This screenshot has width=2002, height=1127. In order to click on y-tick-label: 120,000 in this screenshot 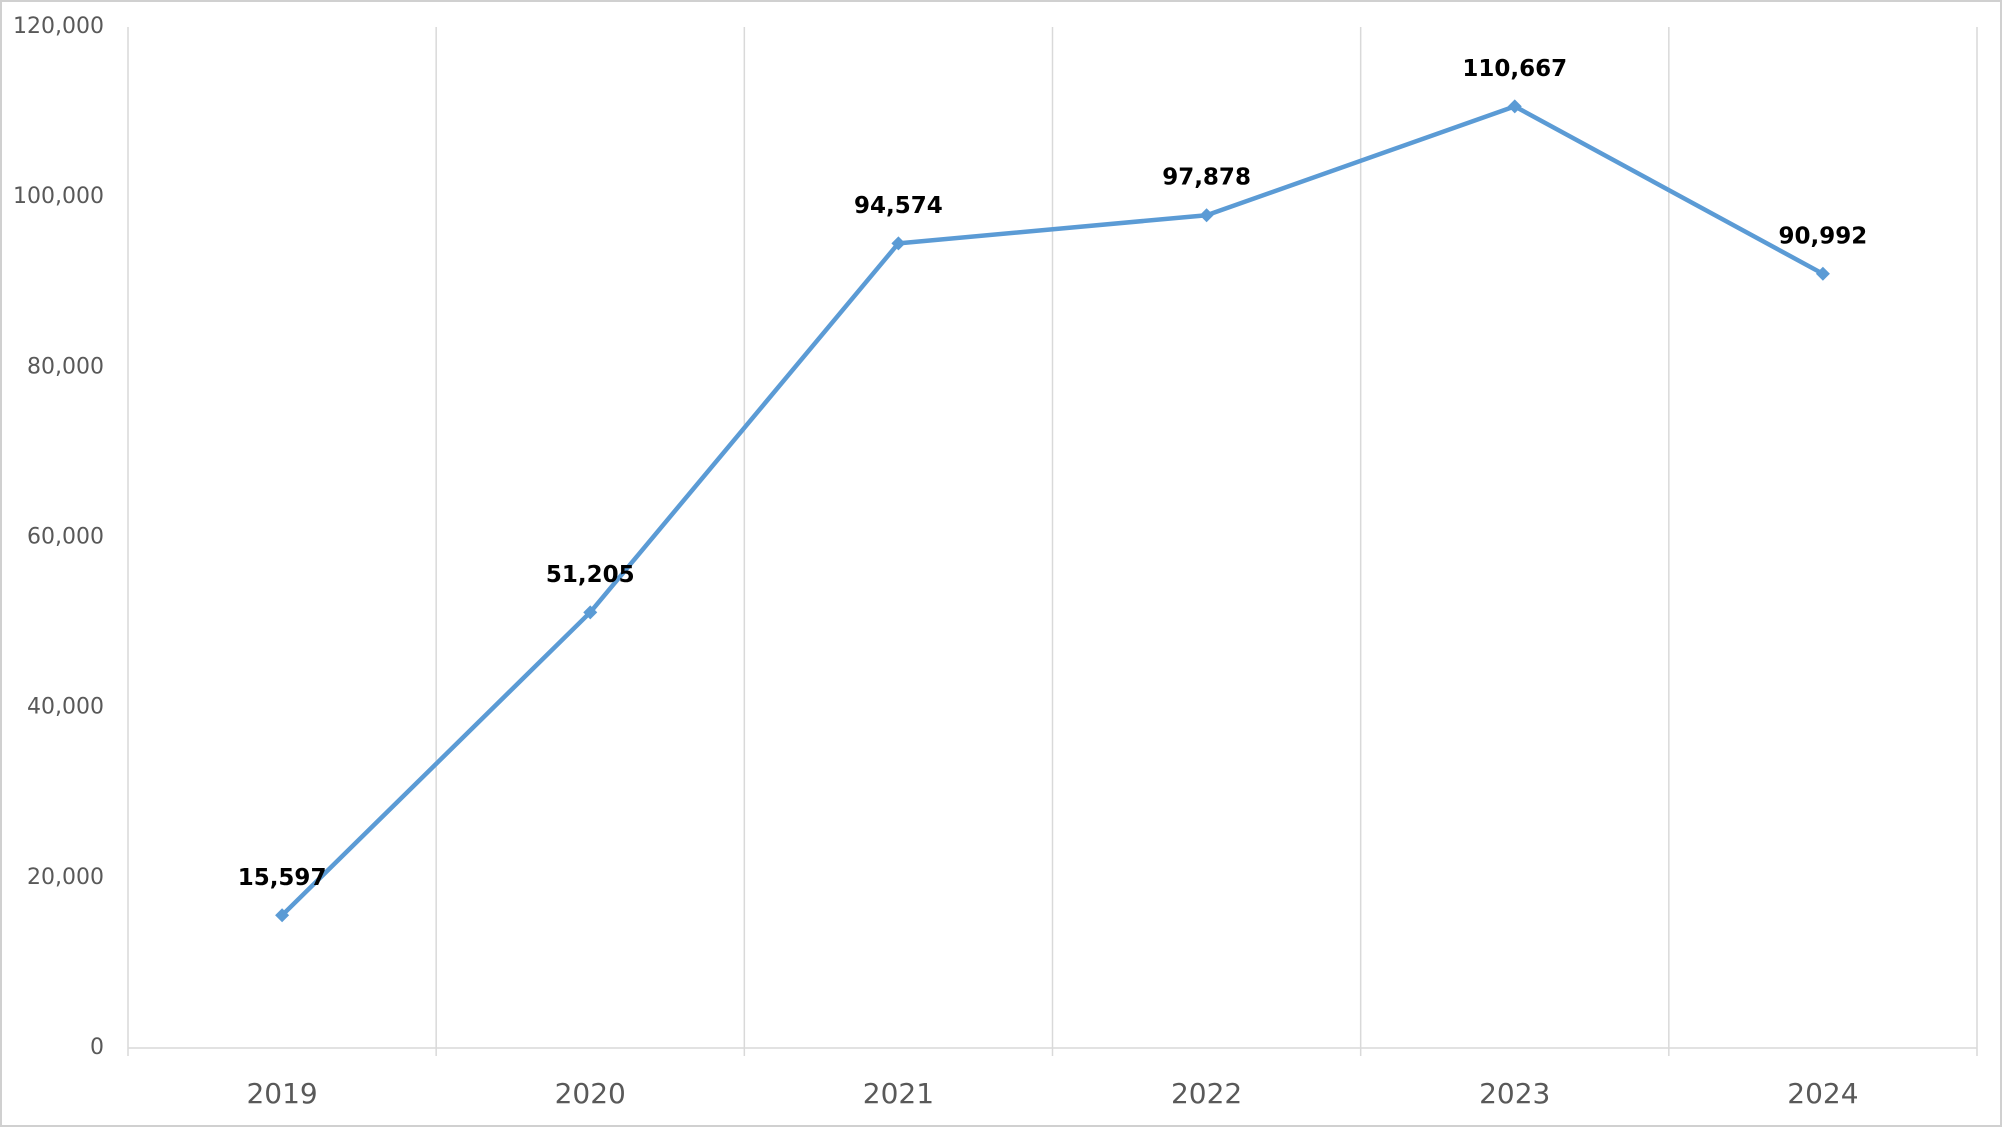, I will do `click(58, 26)`.